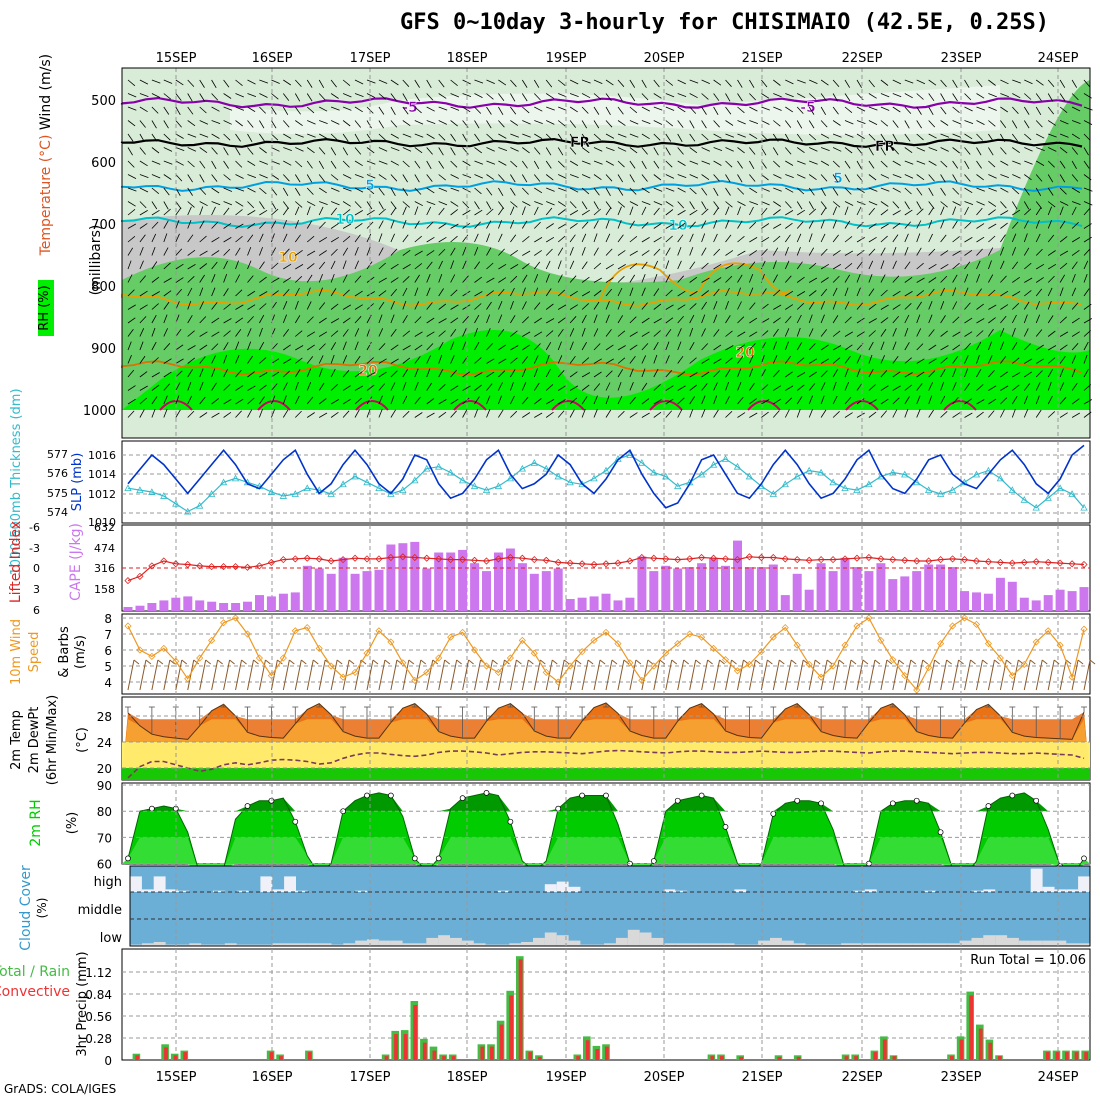 The image size is (1100, 1100). Describe the element at coordinates (606, 774) in the screenshot. I see `temp-band-green-overlay` at that location.